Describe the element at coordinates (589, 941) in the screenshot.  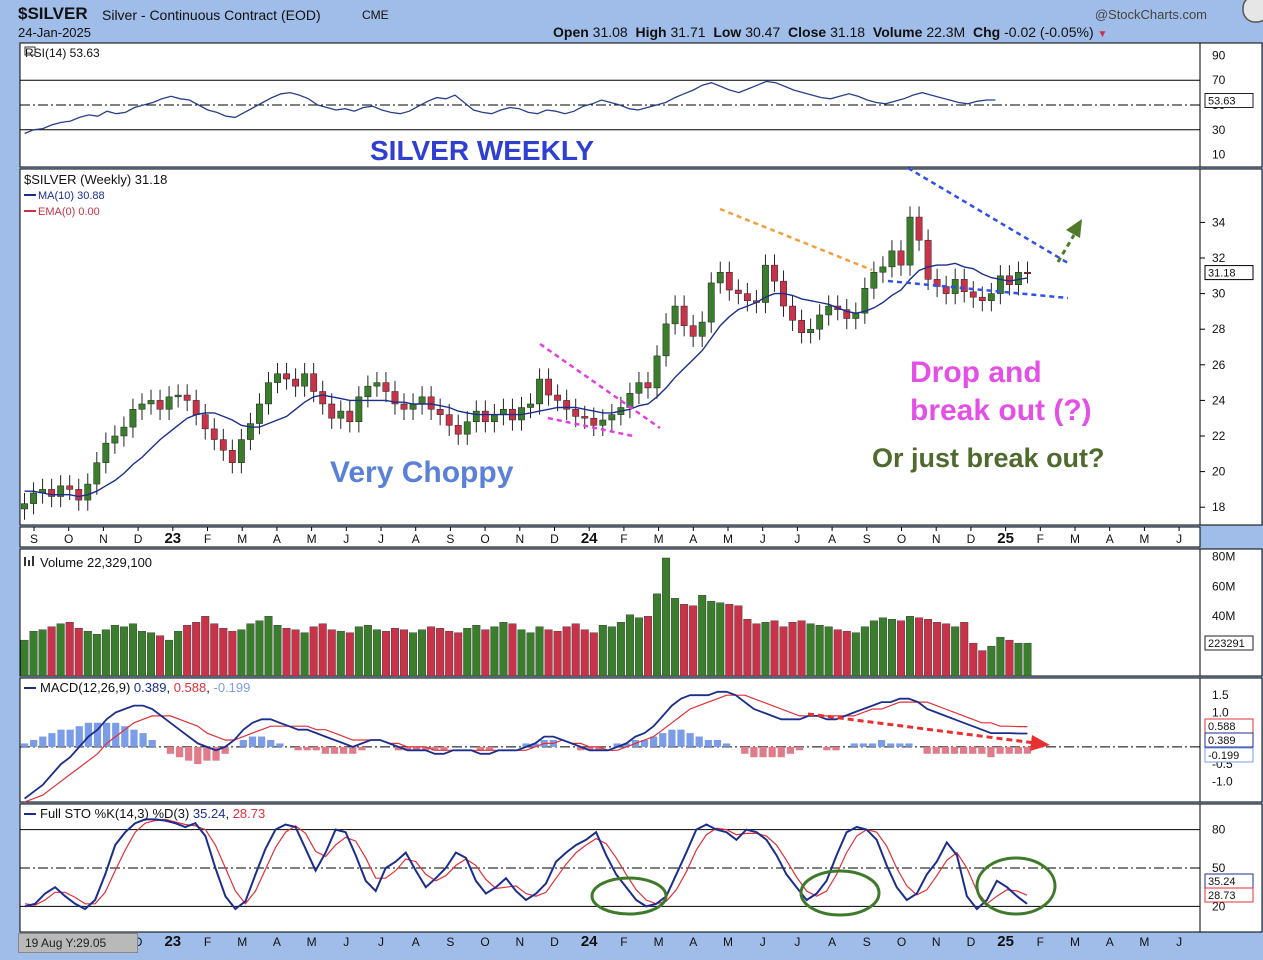
I see `bottom-month-tick-label: 24` at that location.